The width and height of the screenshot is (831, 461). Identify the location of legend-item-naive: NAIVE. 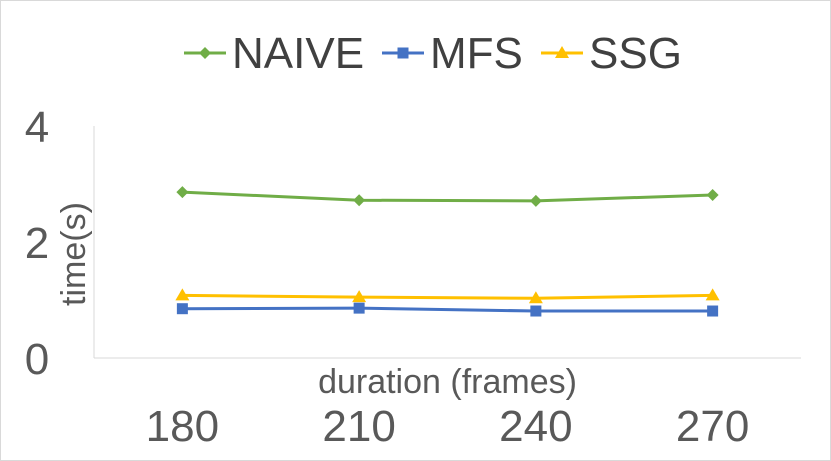
(274, 53).